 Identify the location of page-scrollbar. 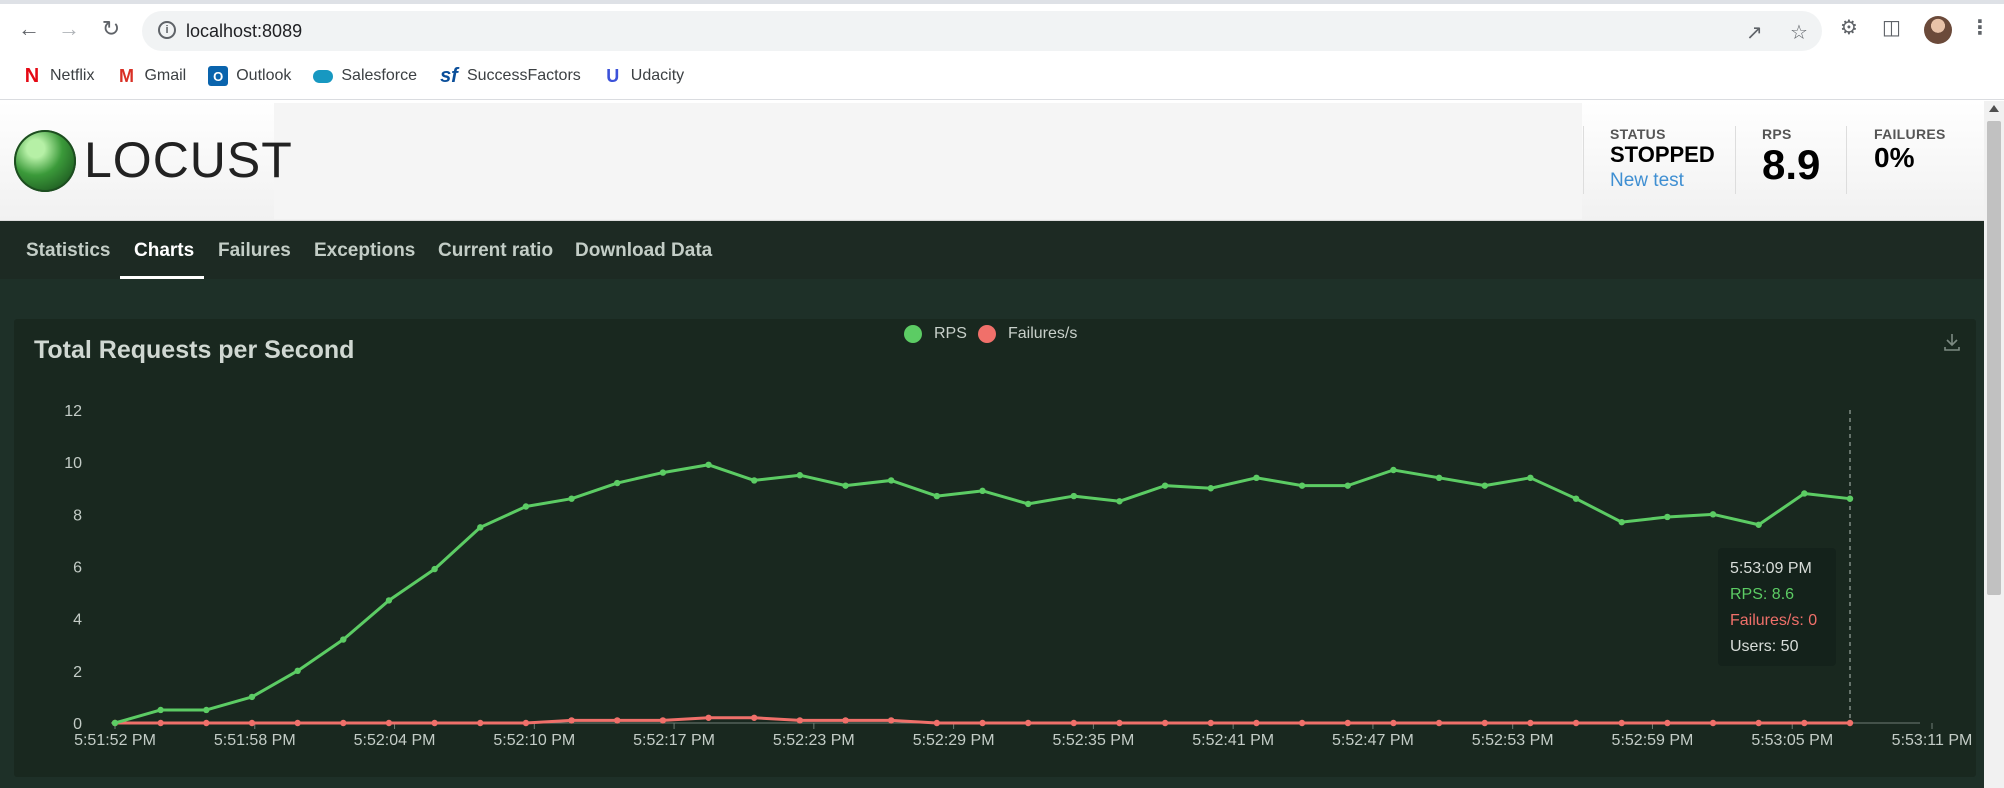
(1994, 444).